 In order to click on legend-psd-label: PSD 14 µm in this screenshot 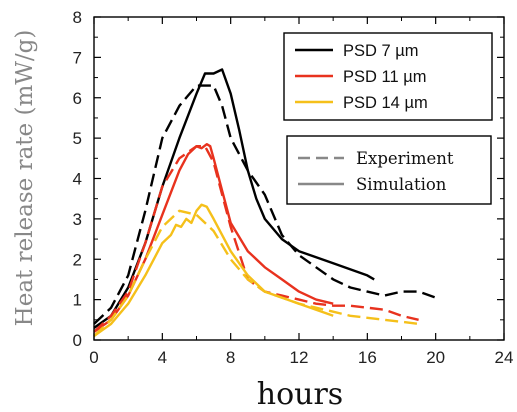, I will do `click(385, 103)`.